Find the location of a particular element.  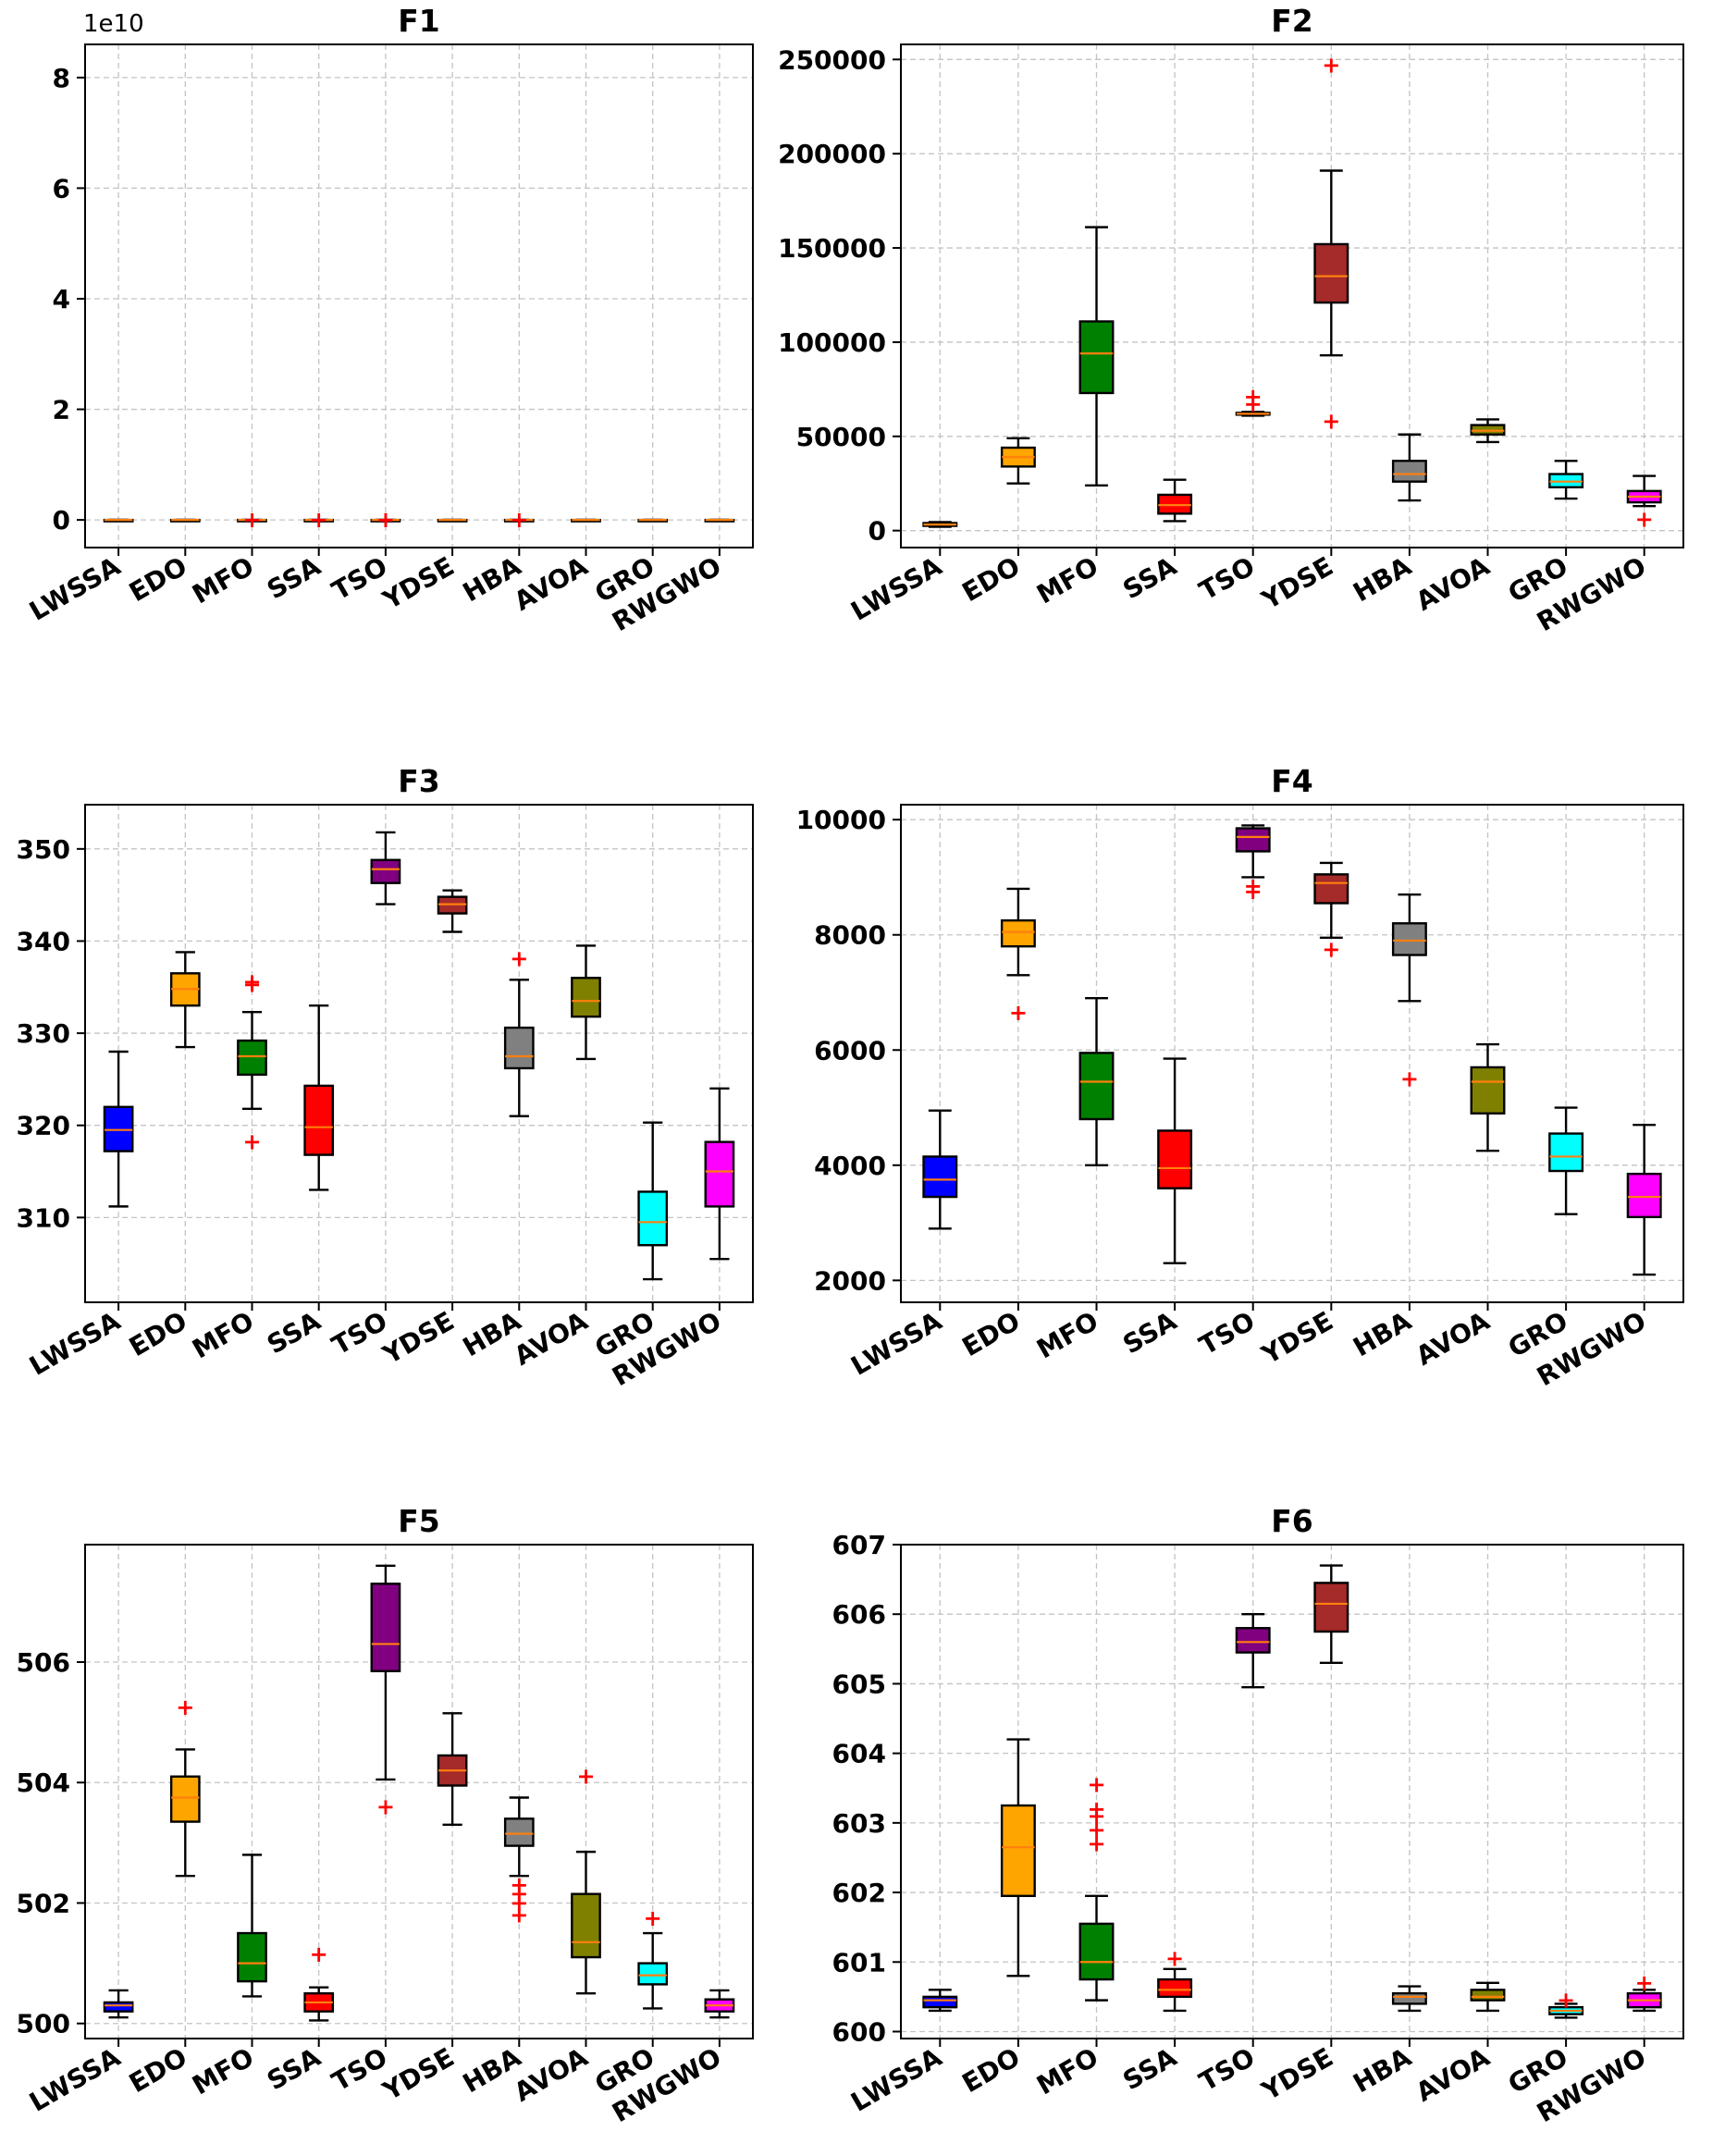

y-tick-label: 602 is located at coordinates (859, 1893).